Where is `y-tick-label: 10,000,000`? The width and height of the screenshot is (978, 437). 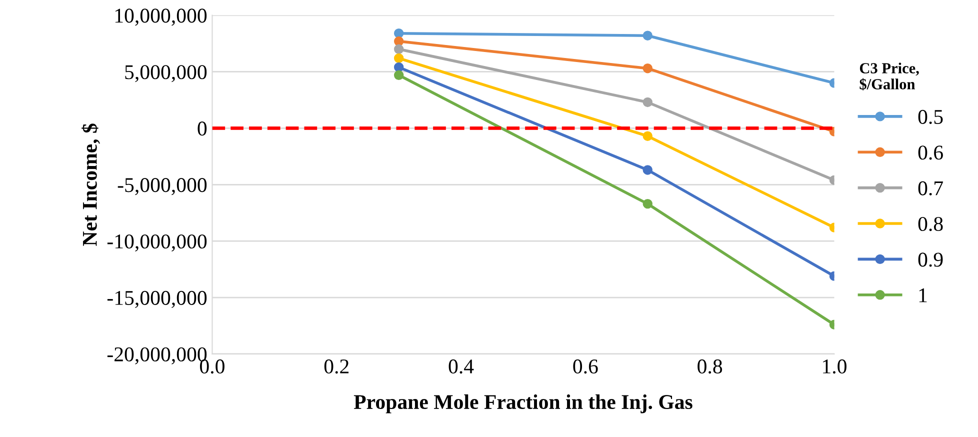
y-tick-label: 10,000,000 is located at coordinates (161, 17).